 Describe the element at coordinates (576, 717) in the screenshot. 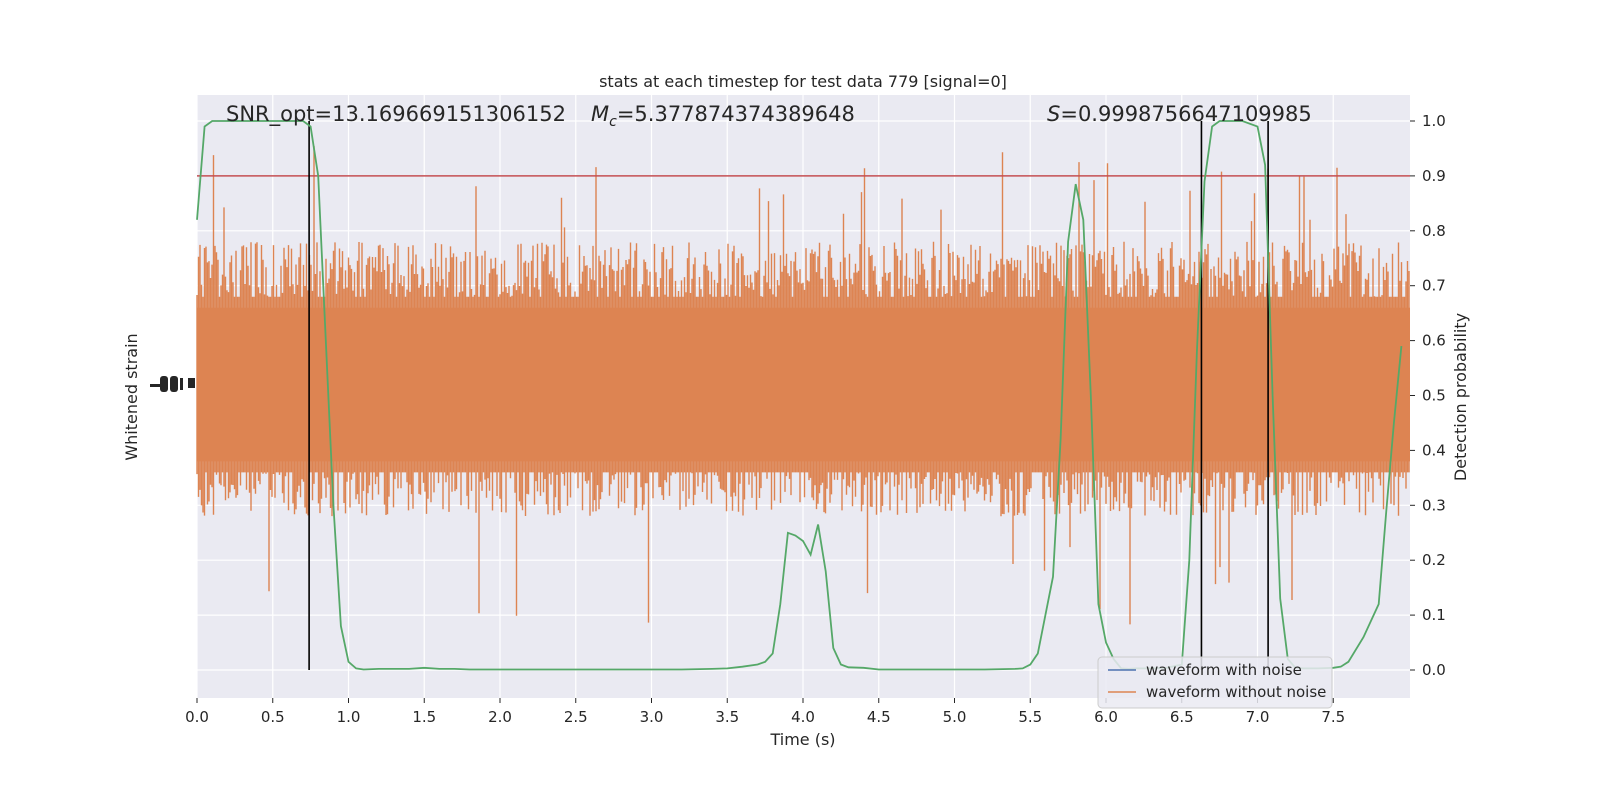

I see `x-tick-label-5: 2.5` at that location.